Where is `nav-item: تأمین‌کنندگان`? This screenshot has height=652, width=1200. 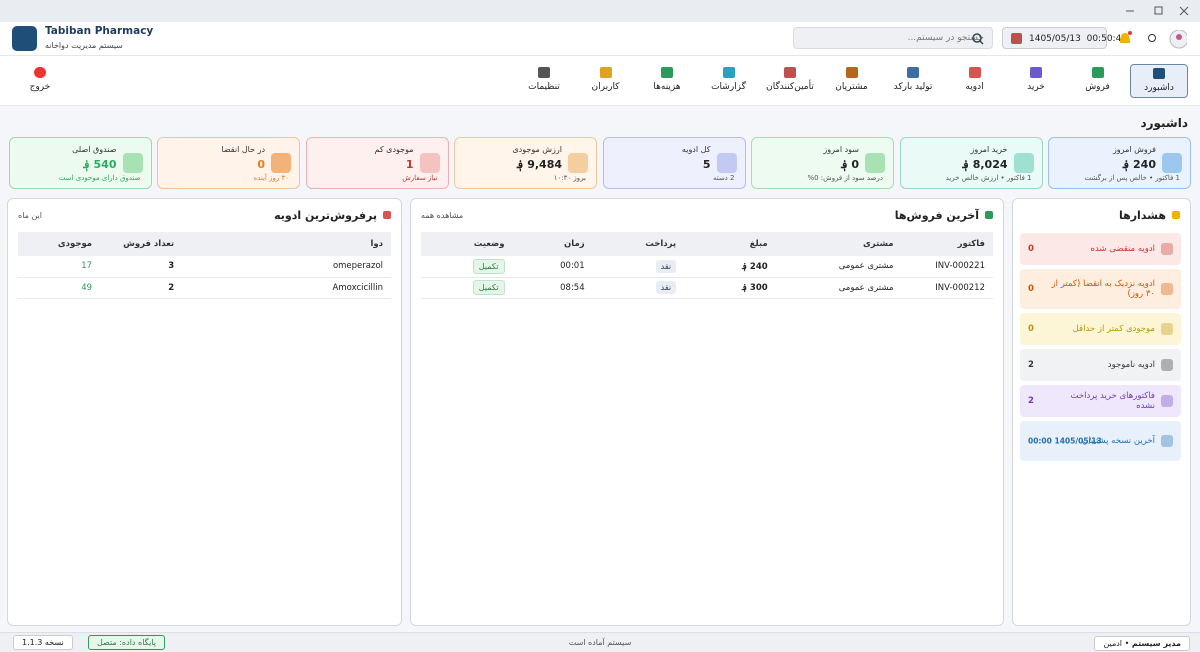
nav-item: تأمین‌کنندگان is located at coordinates (790, 81).